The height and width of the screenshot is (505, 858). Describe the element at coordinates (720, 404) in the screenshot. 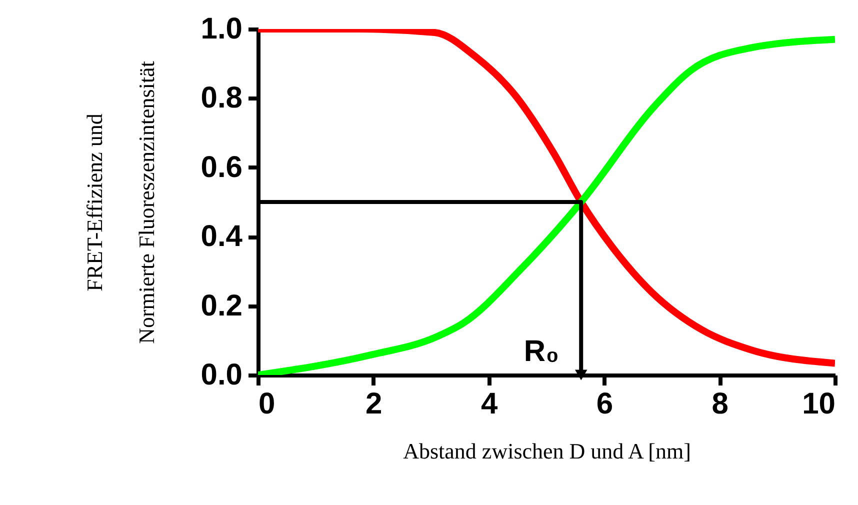

I see `x-tick-label: 8` at that location.